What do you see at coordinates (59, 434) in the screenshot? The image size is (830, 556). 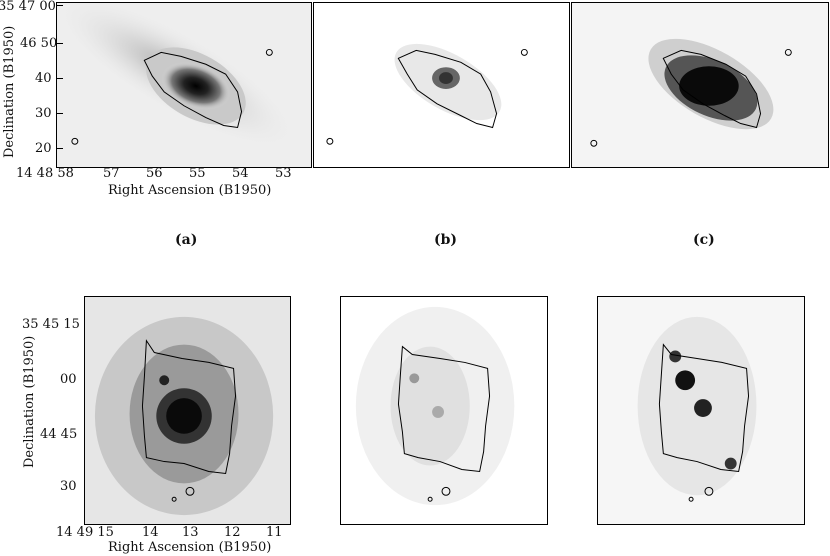 I see `dec-label: 44 45` at bounding box center [59, 434].